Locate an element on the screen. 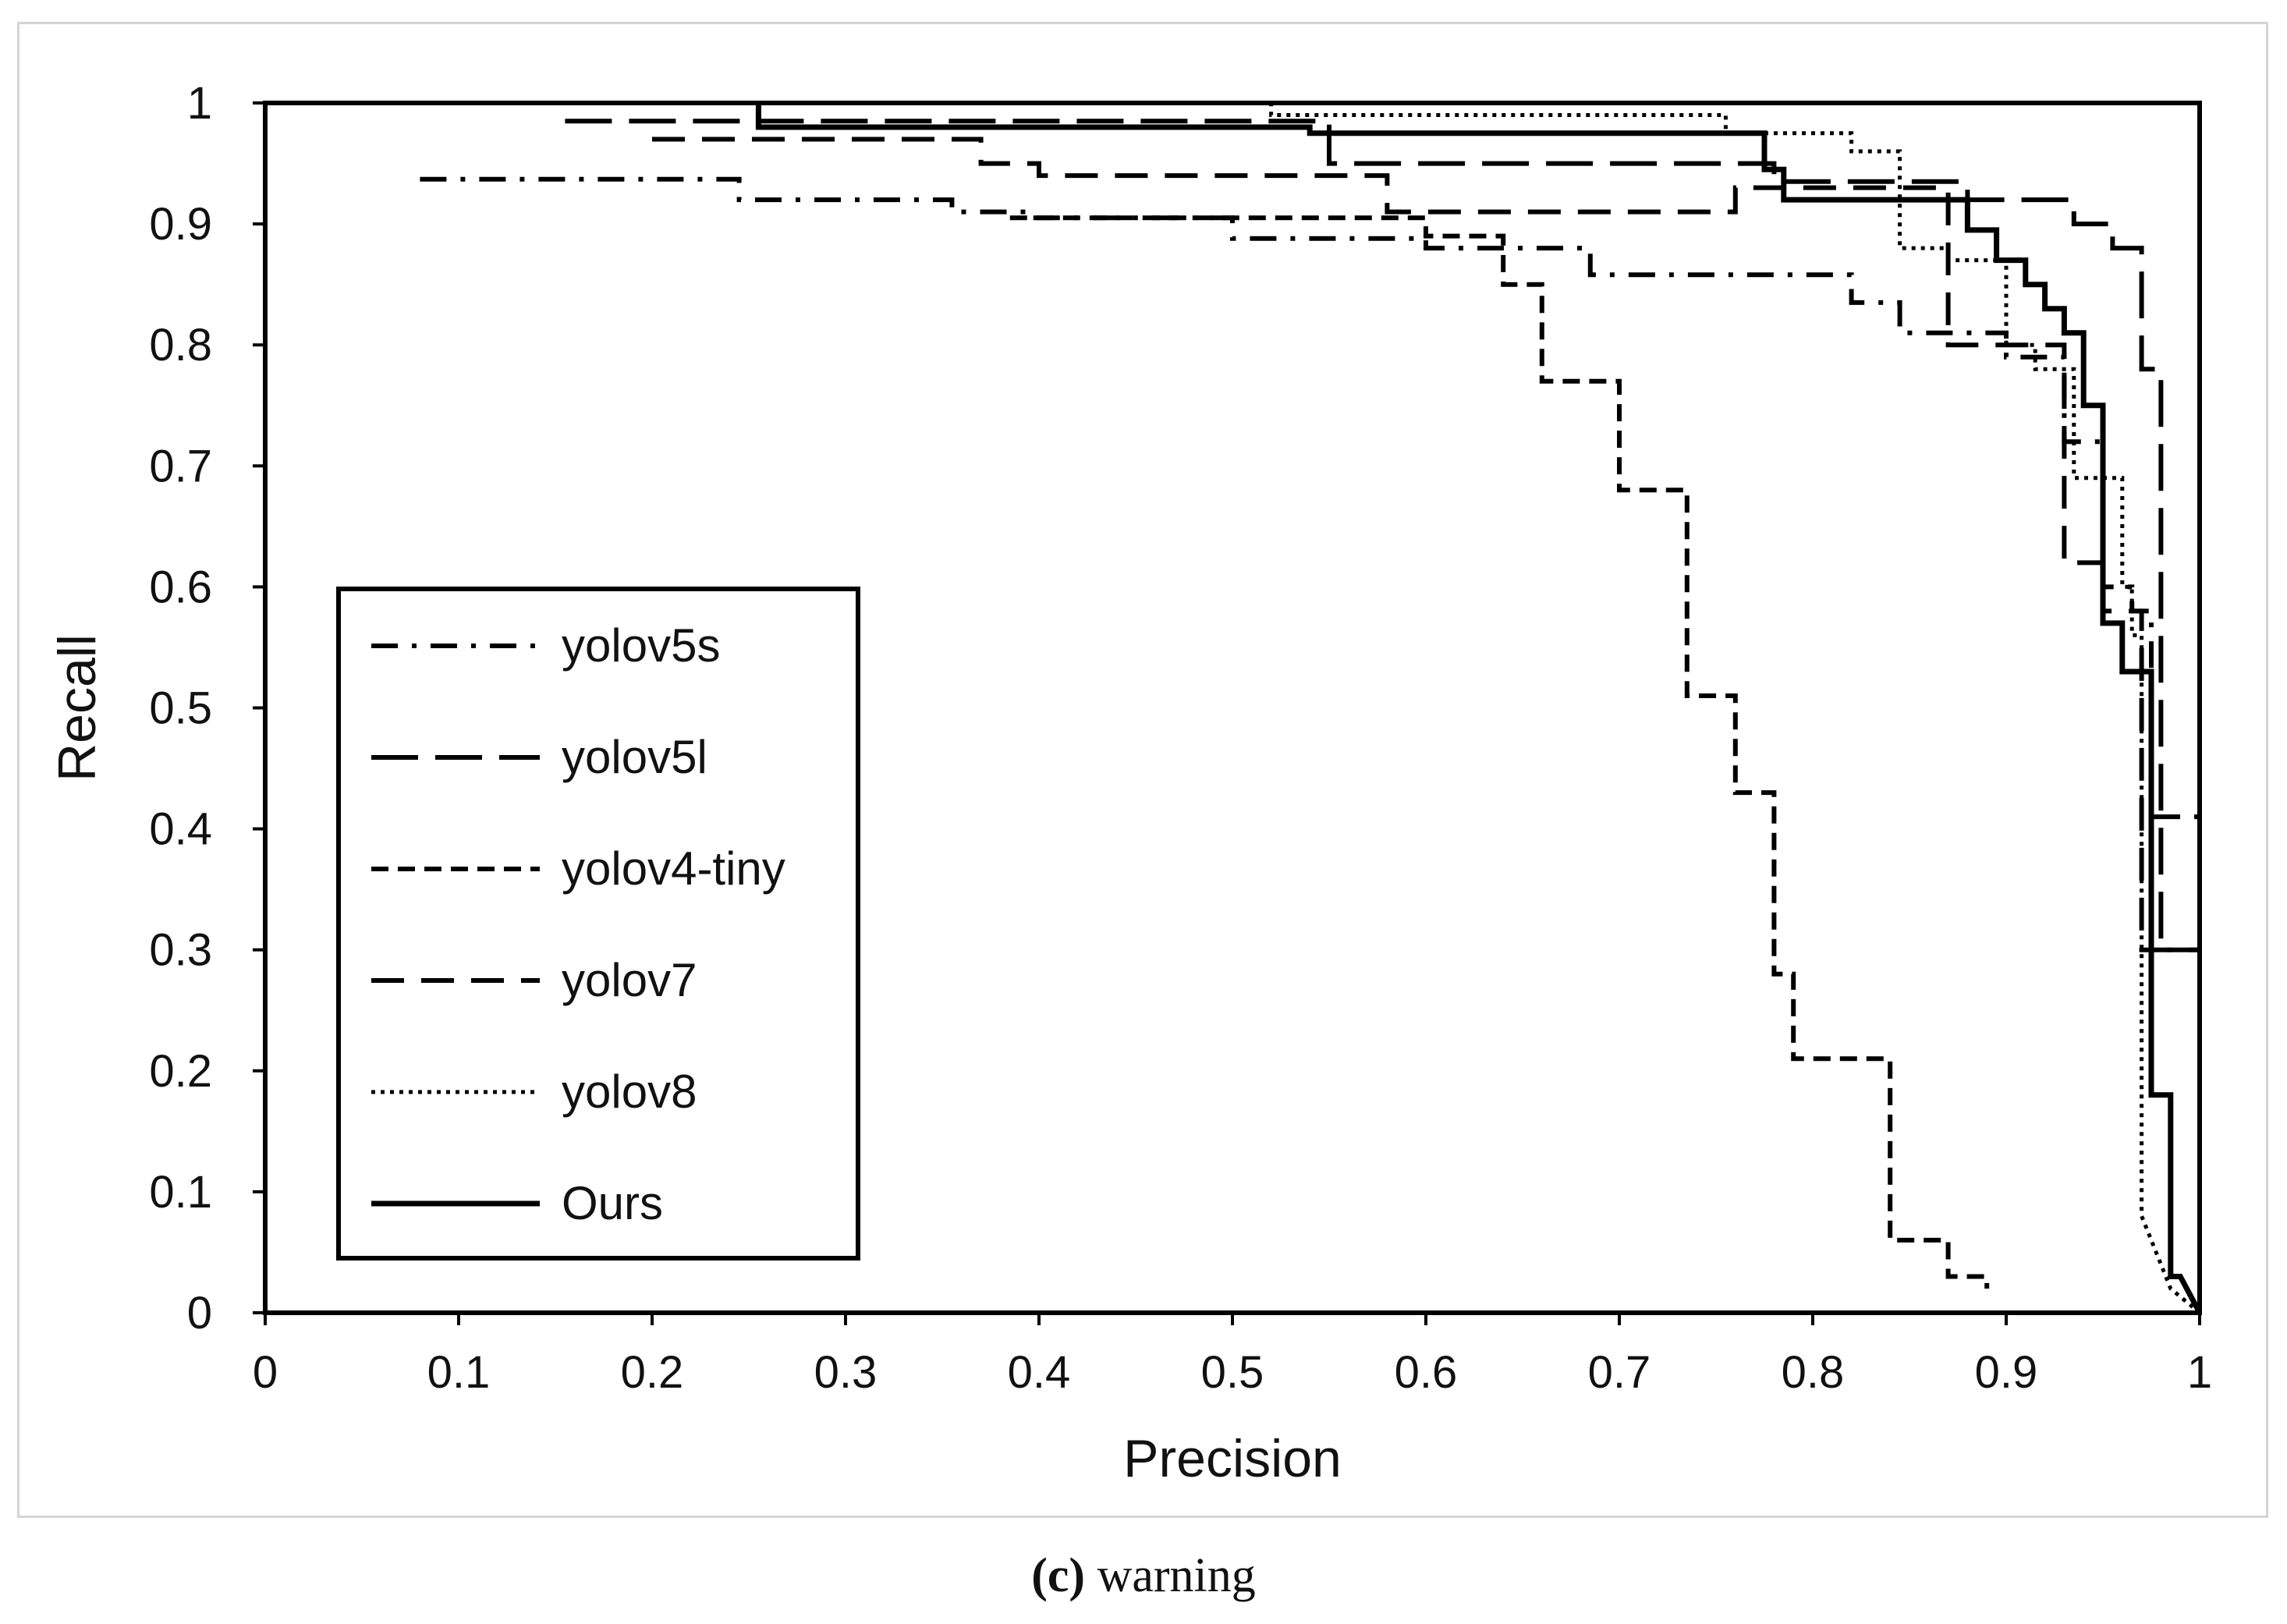  y-tick-label: 1 is located at coordinates (199, 103).